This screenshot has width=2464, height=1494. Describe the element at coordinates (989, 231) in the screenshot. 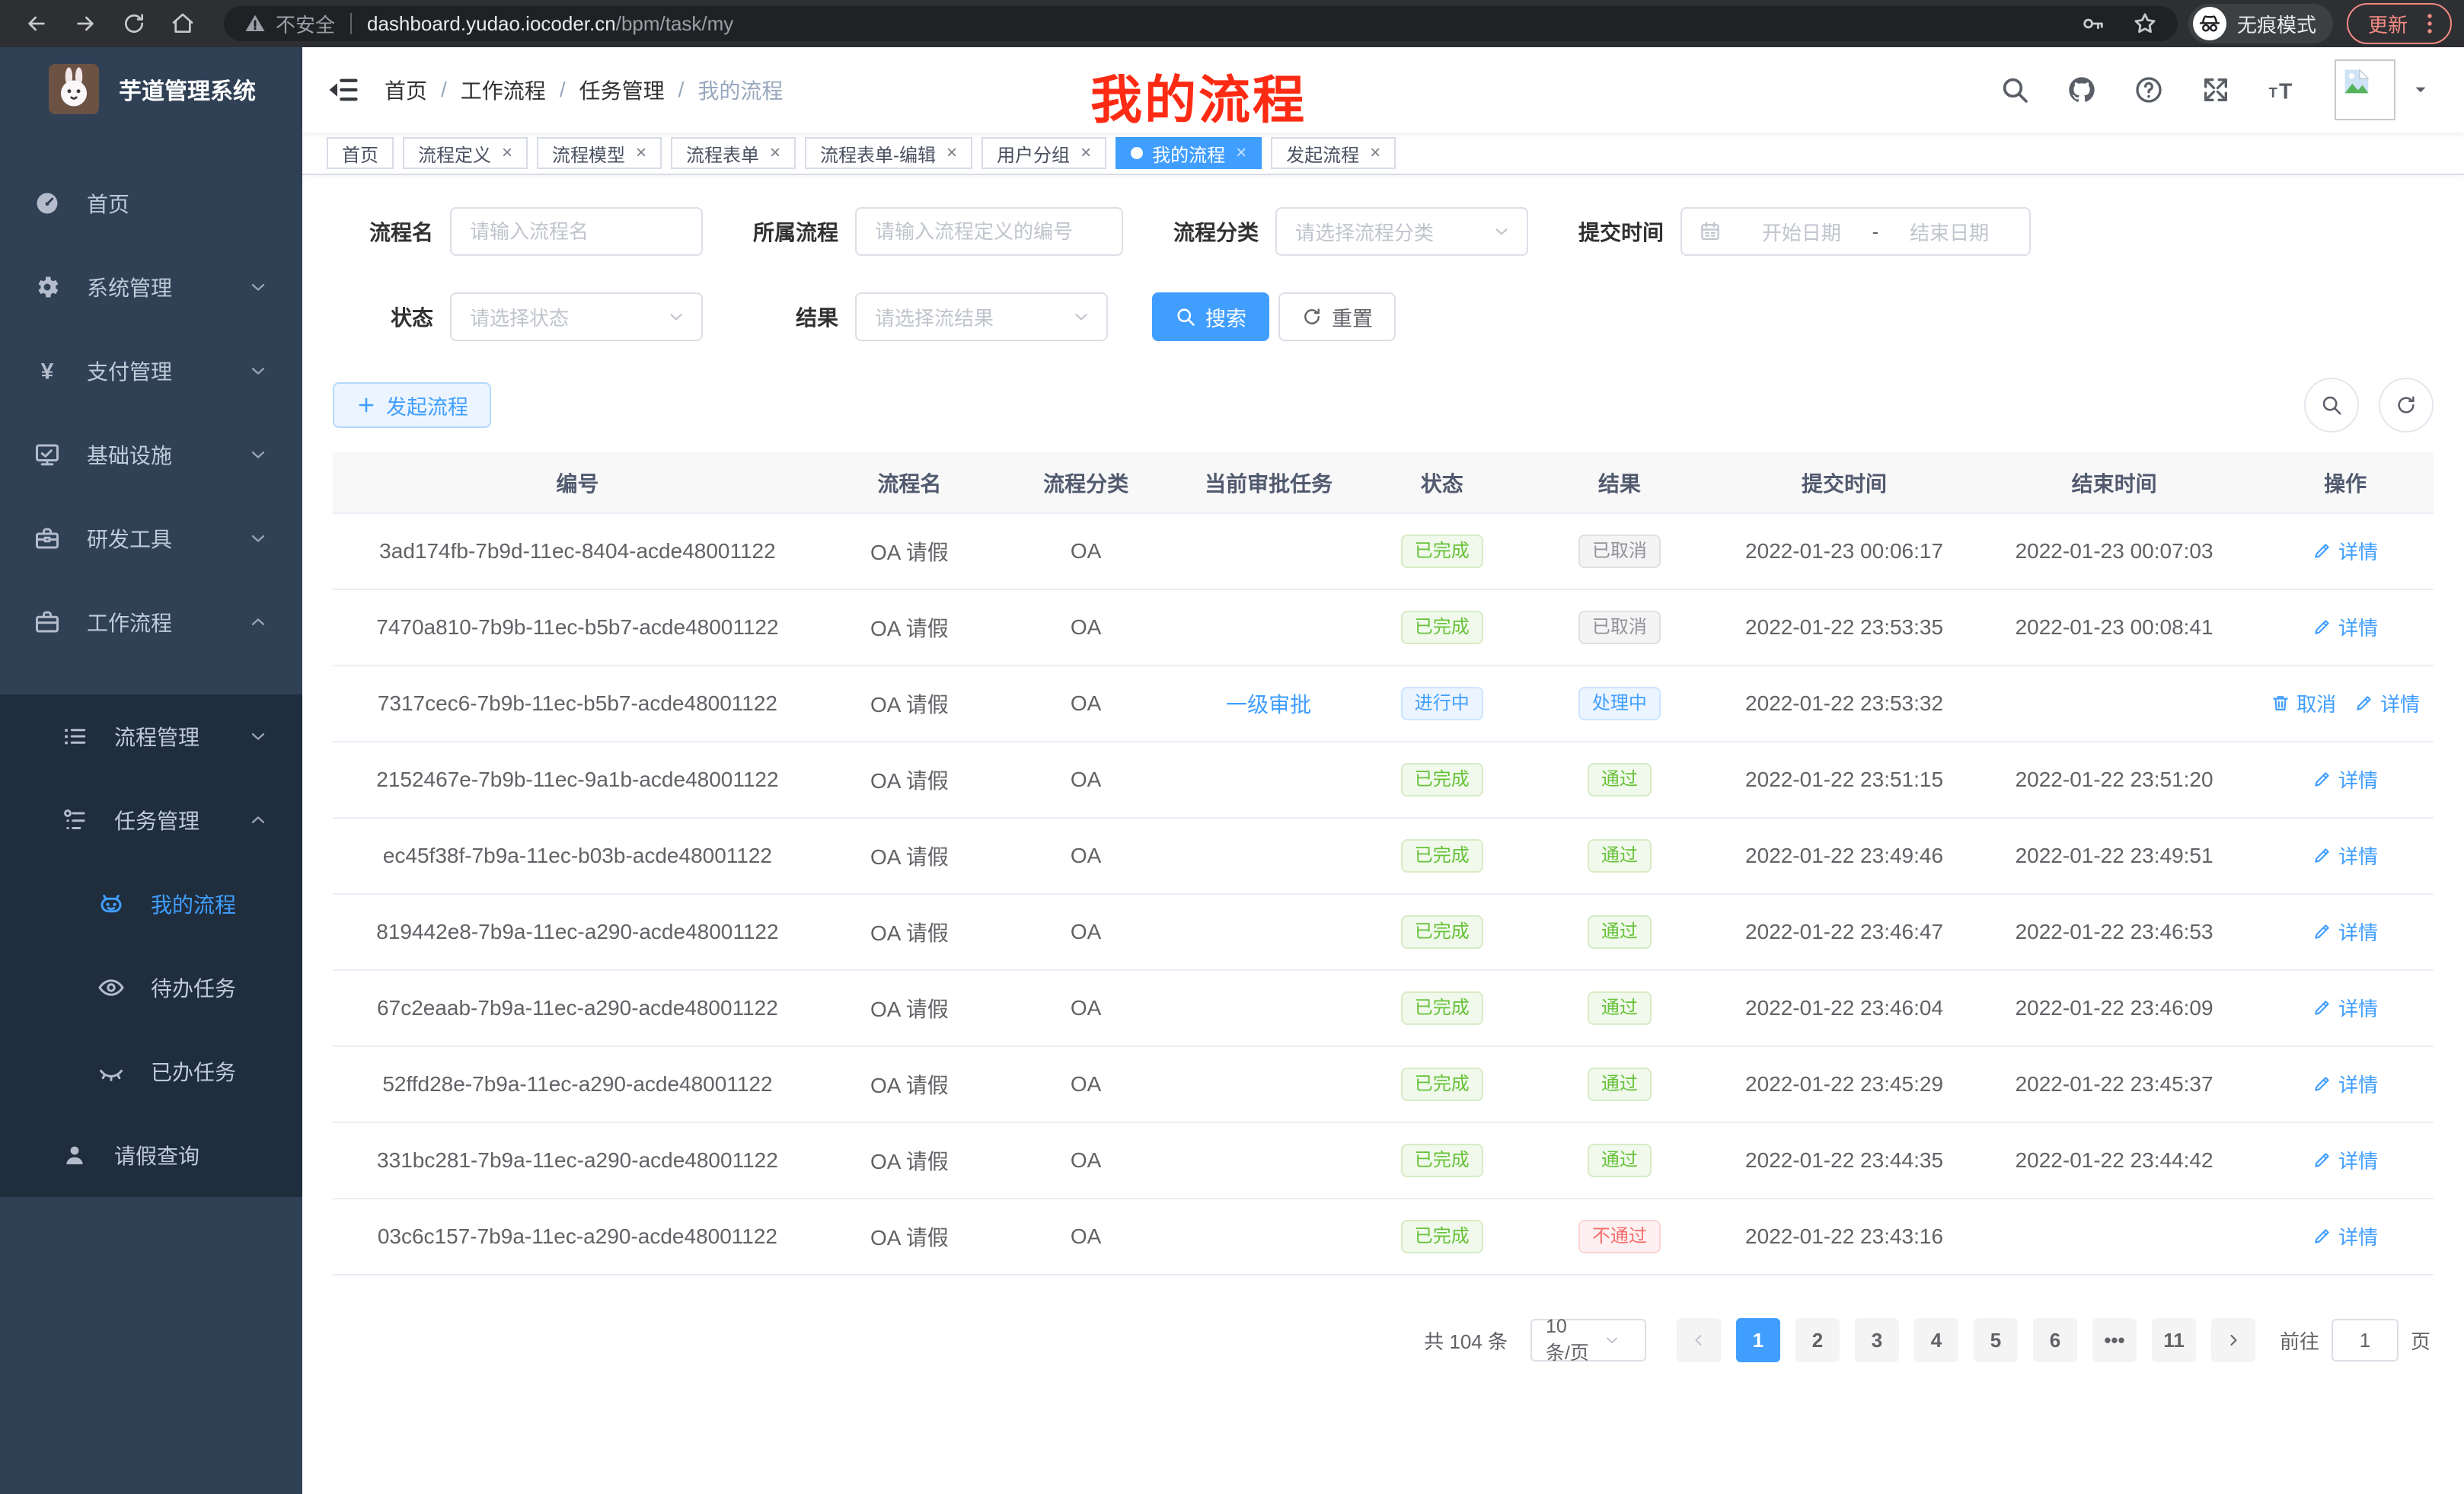

I see `process-definition-input` at that location.